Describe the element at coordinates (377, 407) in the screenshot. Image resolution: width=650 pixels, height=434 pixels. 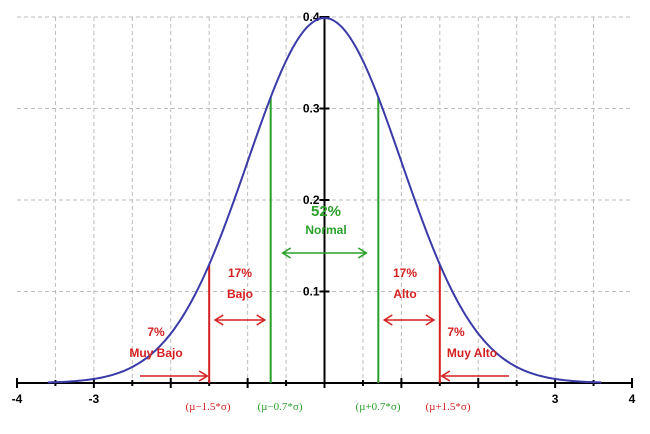
I see `cutoff-label-plus-0-7: (µ+0.7*σ)` at that location.